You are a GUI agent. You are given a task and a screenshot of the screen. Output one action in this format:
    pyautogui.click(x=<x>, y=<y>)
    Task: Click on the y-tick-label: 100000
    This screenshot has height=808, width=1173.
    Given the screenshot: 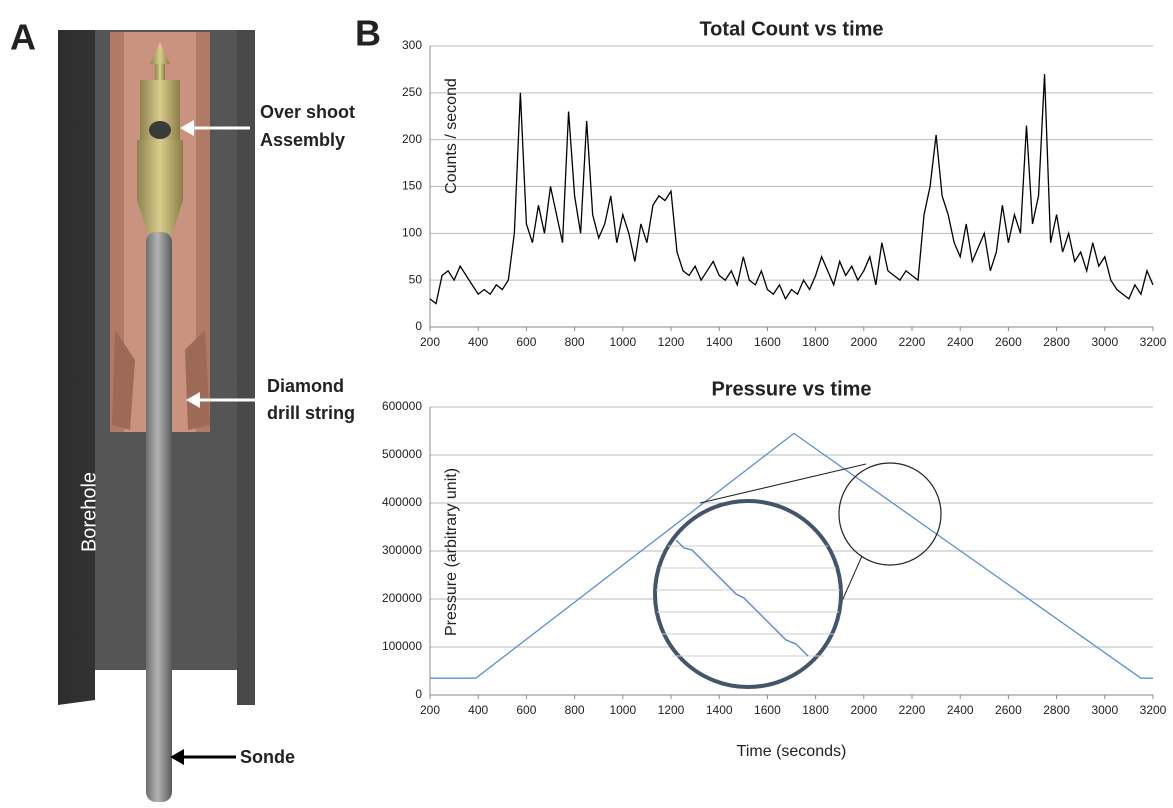 What is the action you would take?
    pyautogui.click(x=402, y=646)
    